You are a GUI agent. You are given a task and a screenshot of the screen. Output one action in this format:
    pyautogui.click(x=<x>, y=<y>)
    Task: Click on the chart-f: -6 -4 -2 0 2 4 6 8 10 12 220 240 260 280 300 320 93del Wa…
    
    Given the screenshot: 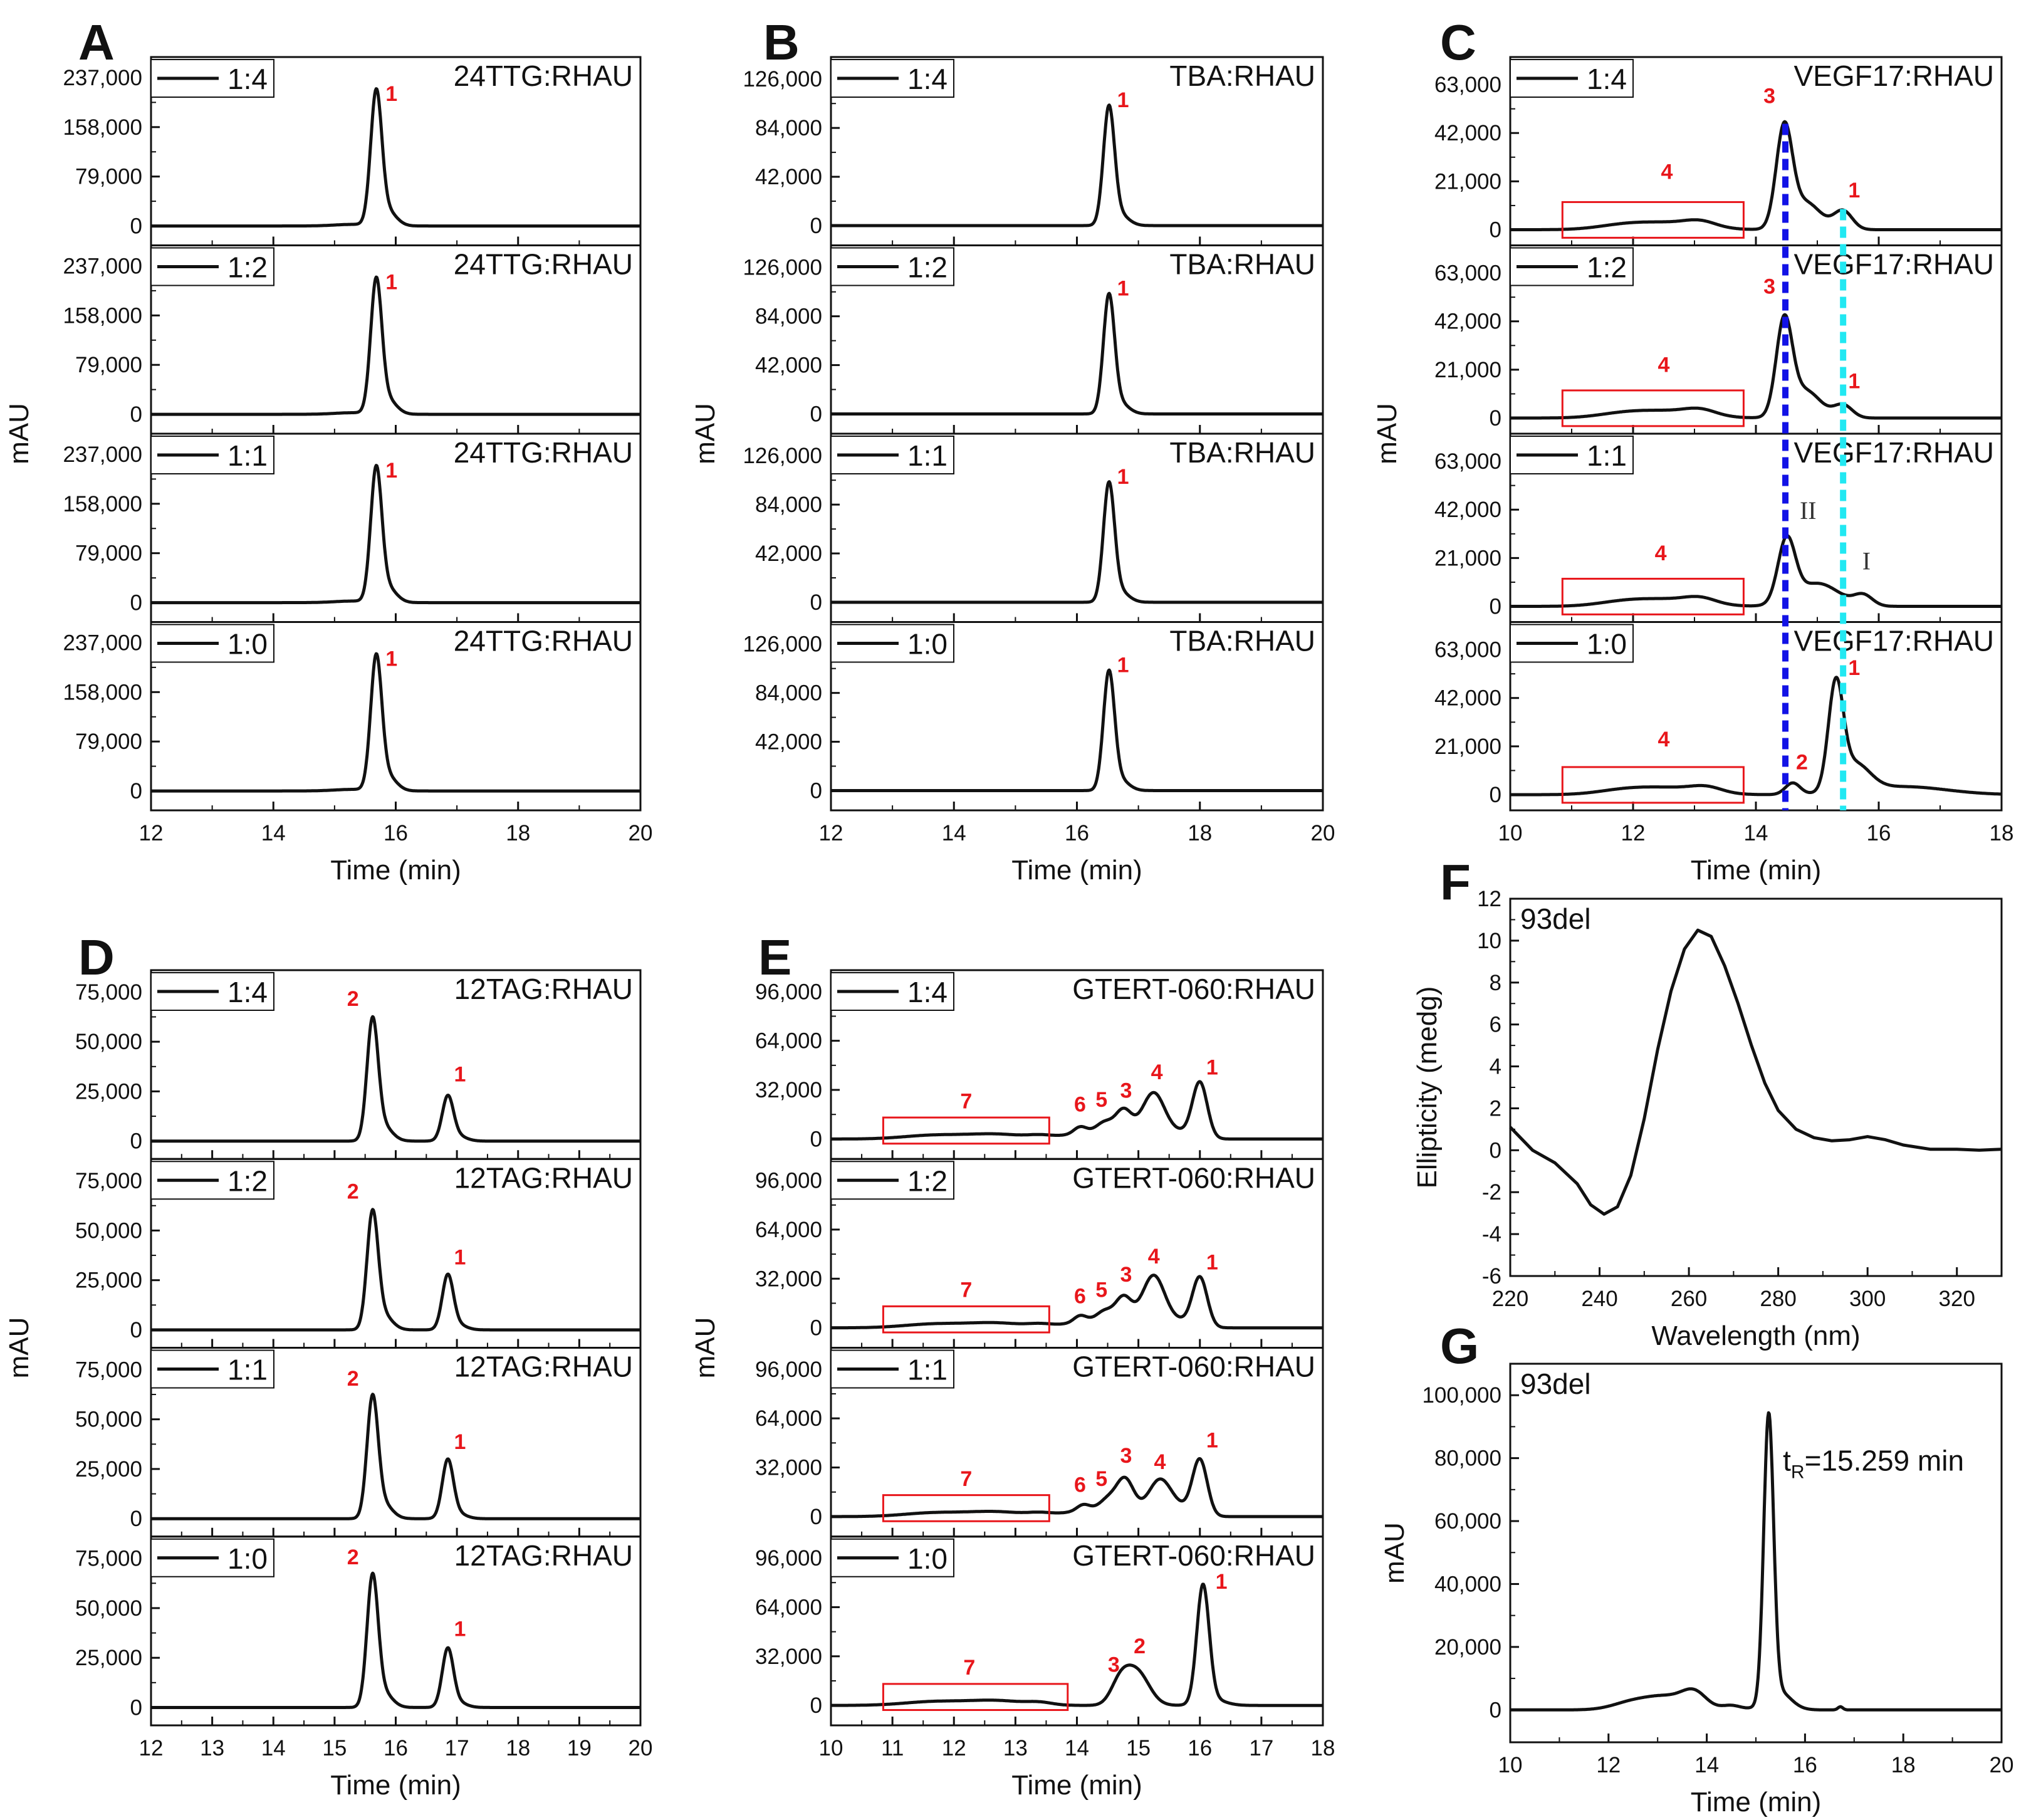 What is the action you would take?
    pyautogui.click(x=1707, y=1119)
    